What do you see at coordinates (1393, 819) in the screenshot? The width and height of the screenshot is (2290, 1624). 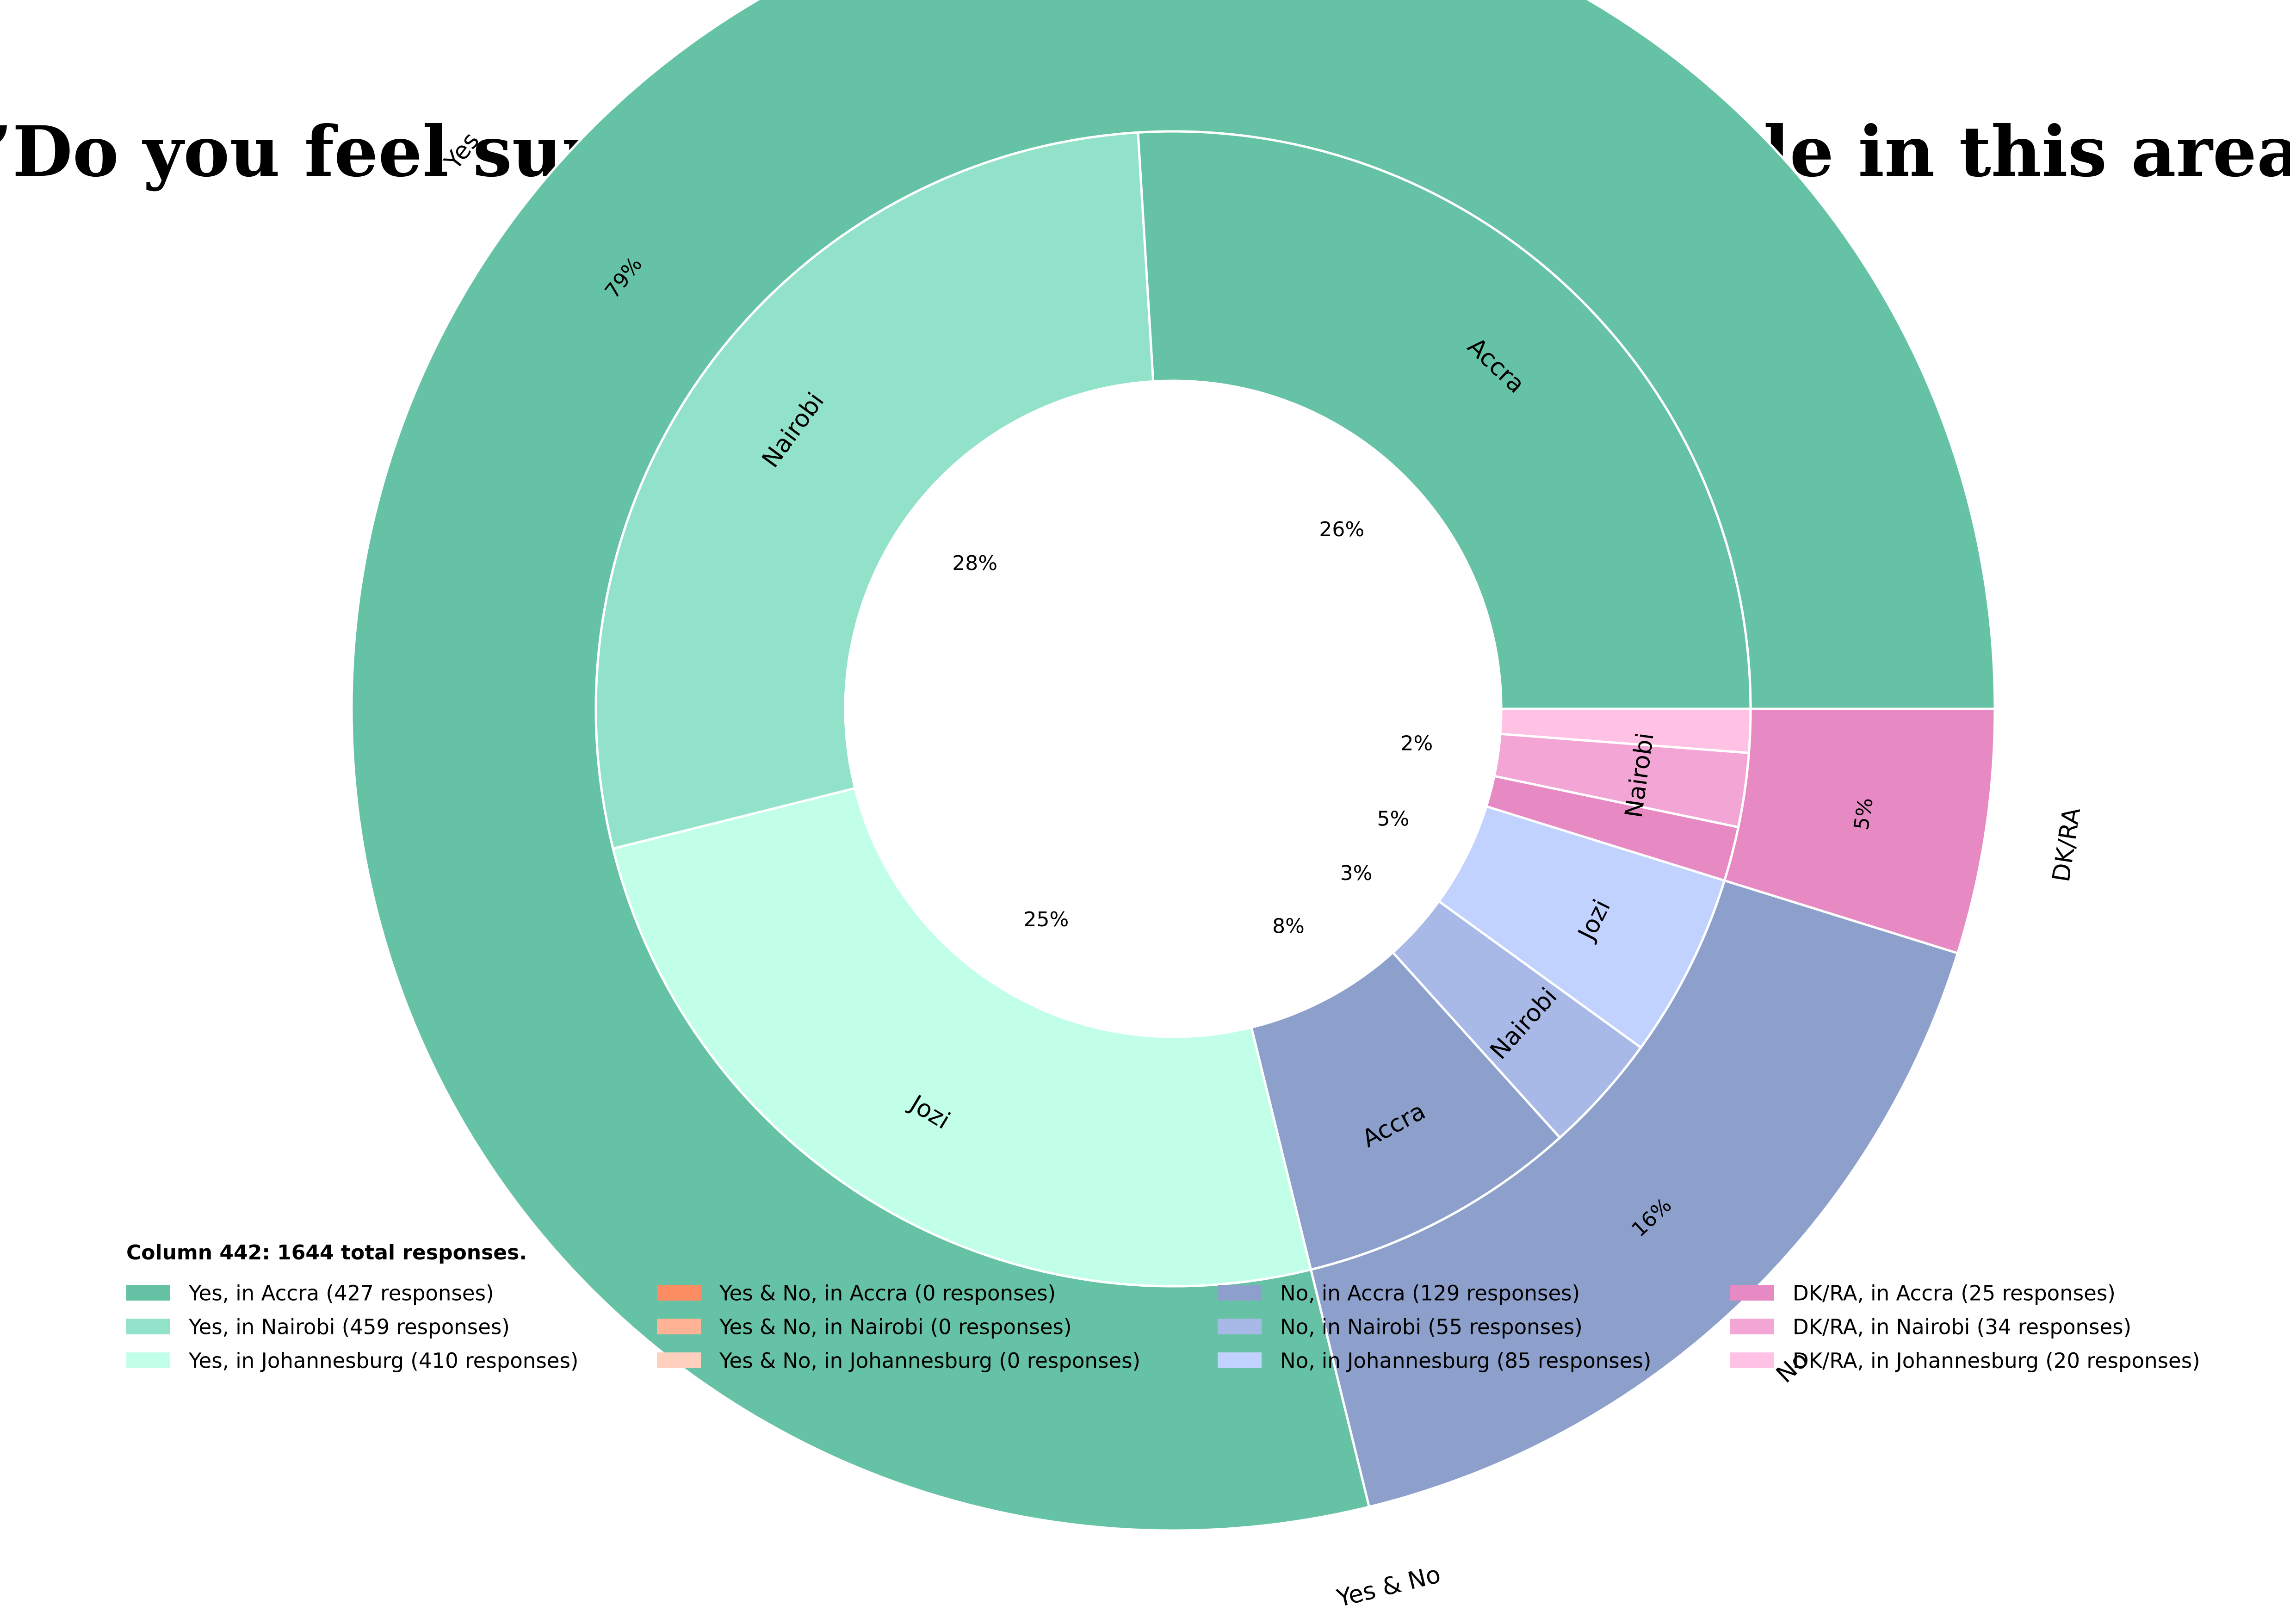 I see `inner-pct-8: 5%` at bounding box center [1393, 819].